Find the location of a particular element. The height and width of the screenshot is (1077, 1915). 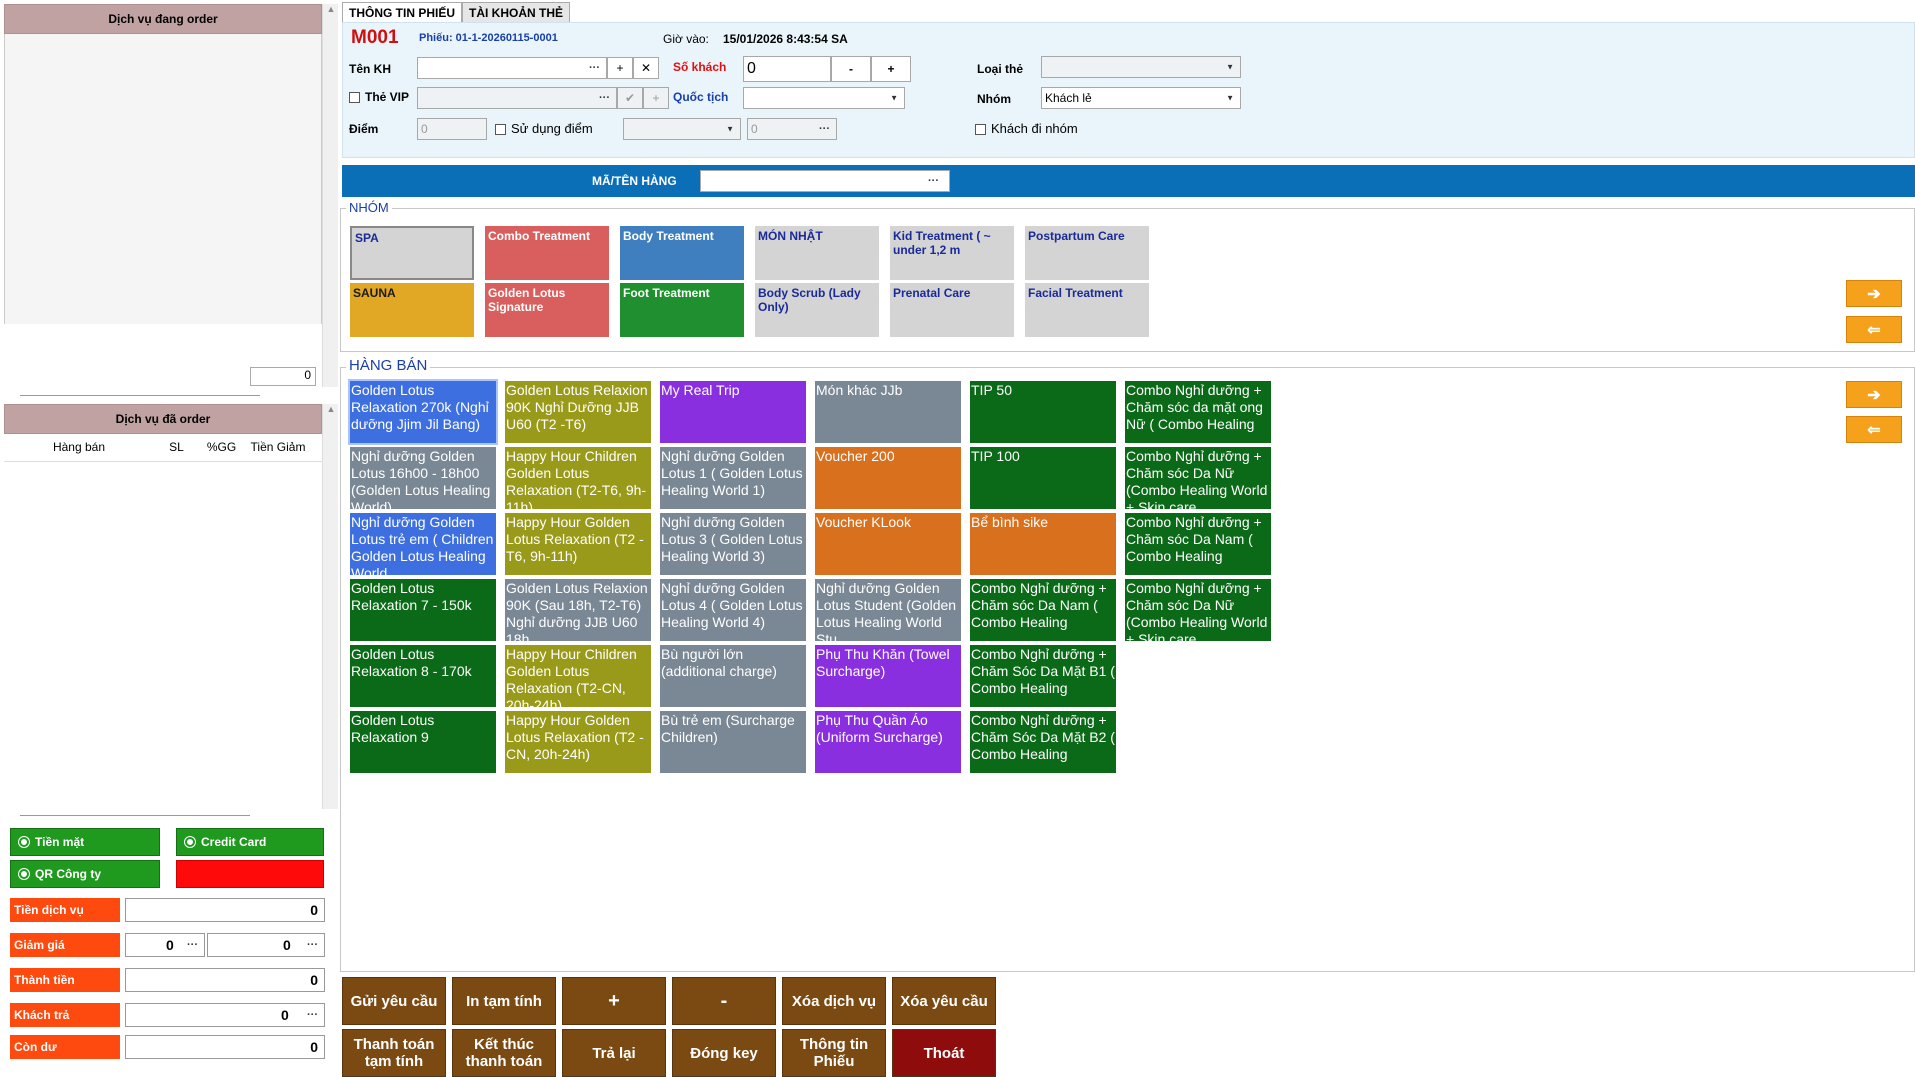

product-tile: Golden Lotus Relaxation 7 - 150k is located at coordinates (423, 610).